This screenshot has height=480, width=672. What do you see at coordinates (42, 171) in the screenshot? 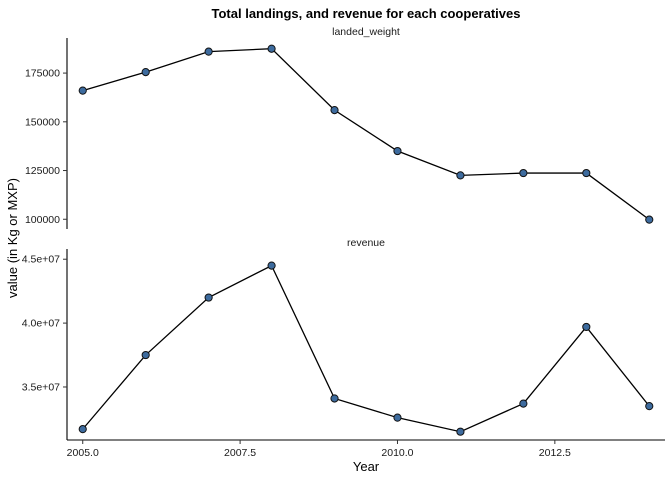
I see `y-tick-label: 125000` at bounding box center [42, 171].